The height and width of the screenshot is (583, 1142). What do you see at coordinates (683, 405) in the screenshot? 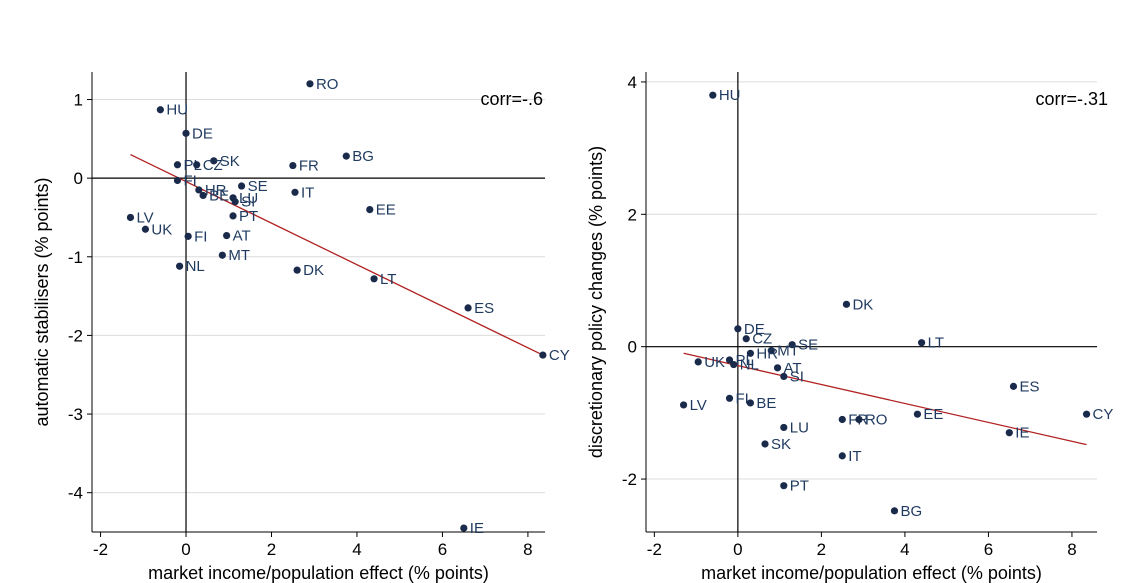
I see `data-point-lv` at bounding box center [683, 405].